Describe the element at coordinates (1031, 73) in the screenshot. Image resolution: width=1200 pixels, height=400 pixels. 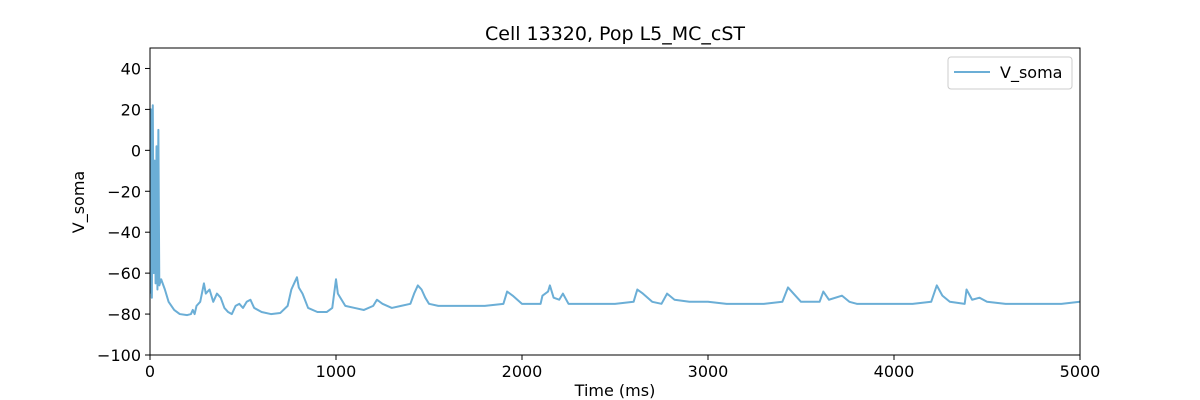
I see `legend-label: V_soma` at that location.